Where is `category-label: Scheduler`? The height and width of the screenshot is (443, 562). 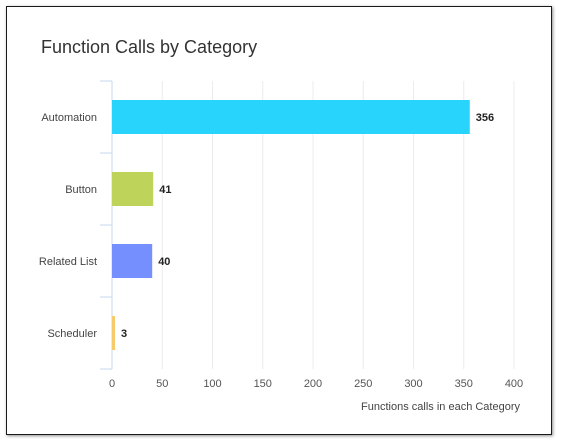
category-label: Scheduler is located at coordinates (72, 334).